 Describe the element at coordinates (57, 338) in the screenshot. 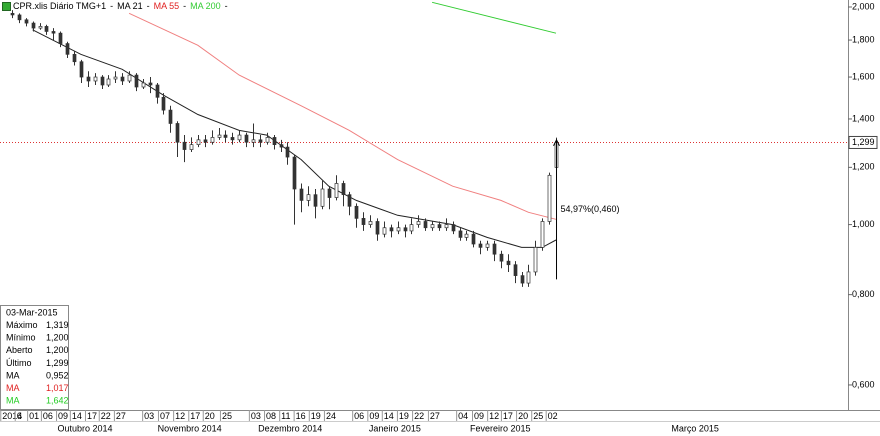

I see `info-value: 1,200` at that location.